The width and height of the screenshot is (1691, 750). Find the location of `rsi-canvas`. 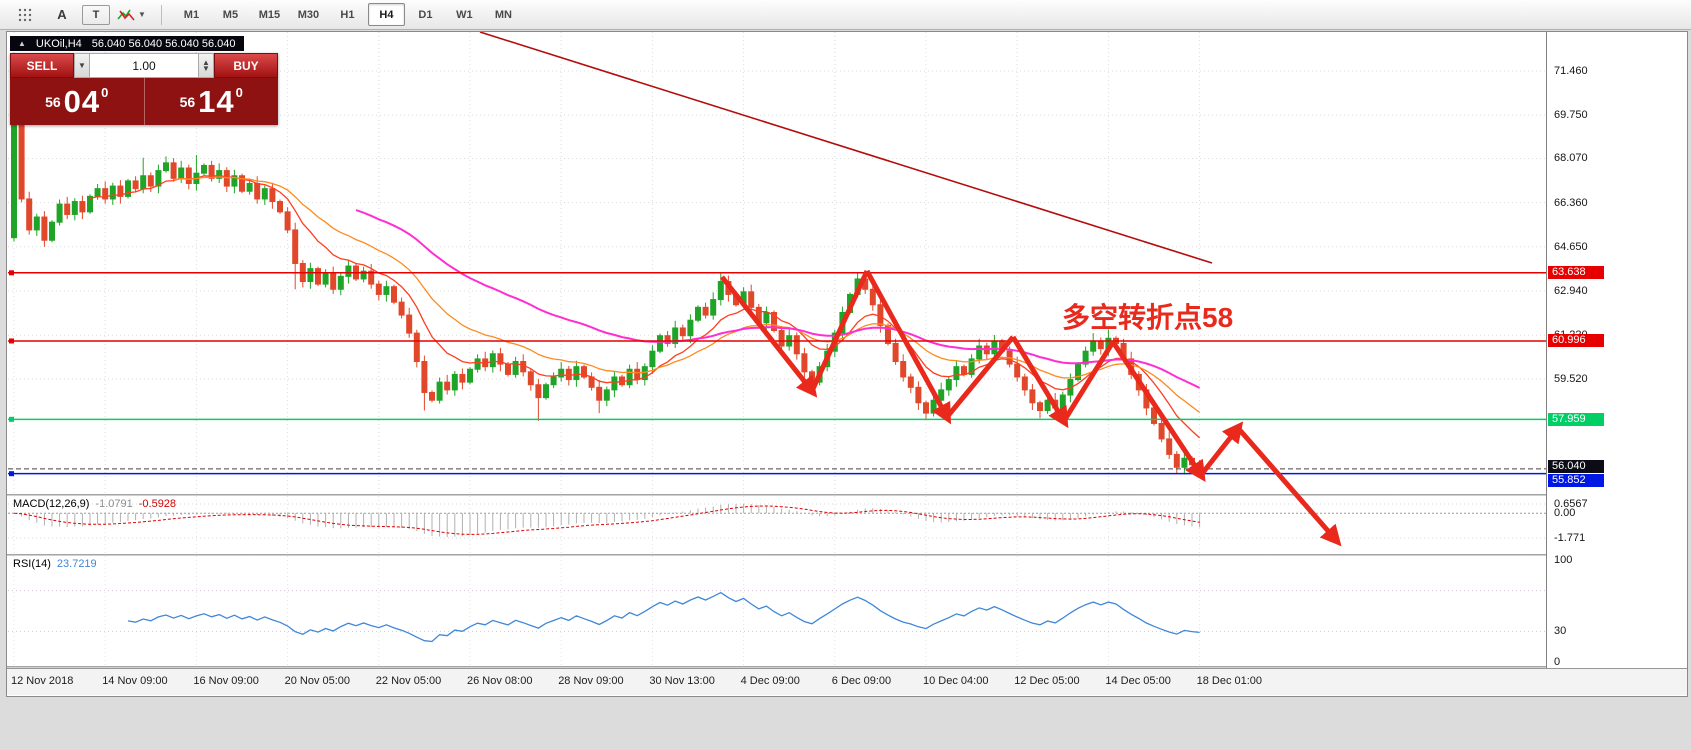

rsi-canvas is located at coordinates (777, 611).